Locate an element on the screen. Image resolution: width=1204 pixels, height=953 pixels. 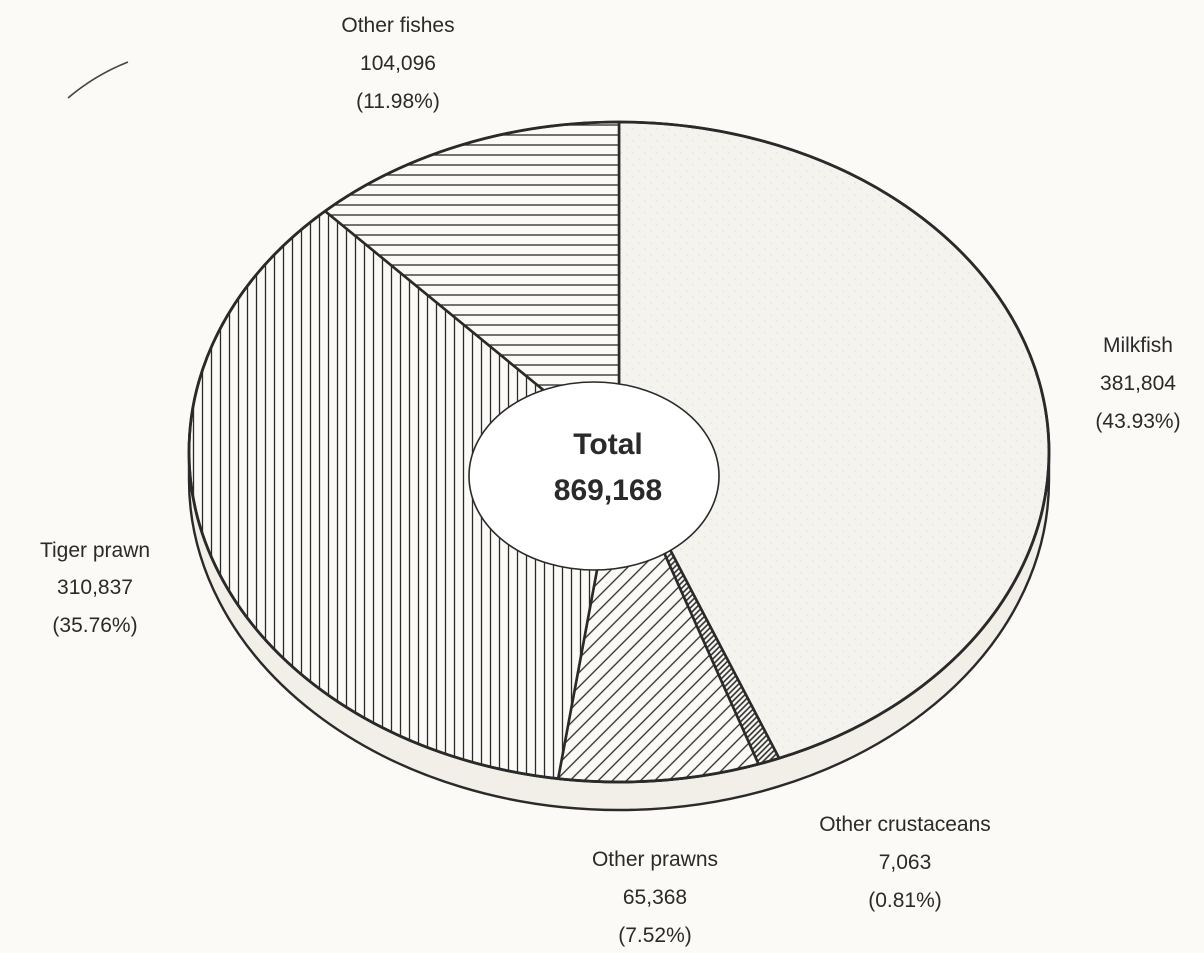
slice-value: 7,063 is located at coordinates (905, 862).